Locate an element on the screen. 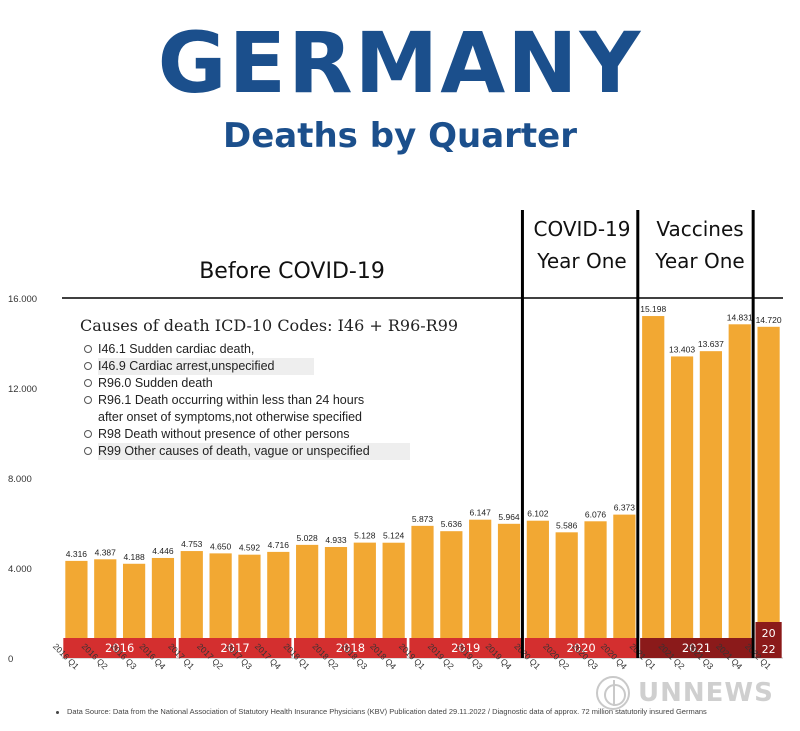  bar-value-label: 5.128 is located at coordinates (365, 536).